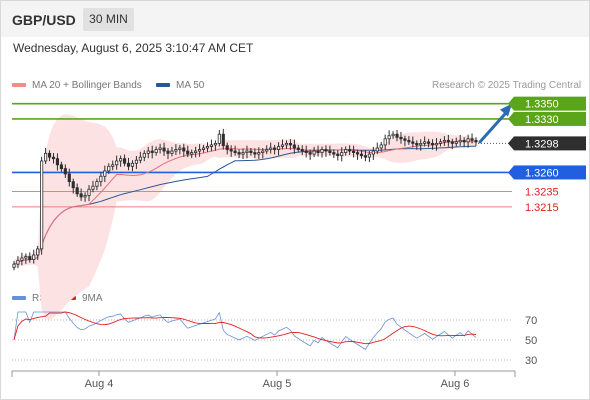  I want to click on level-label-1.3330-pointer, so click(511, 118).